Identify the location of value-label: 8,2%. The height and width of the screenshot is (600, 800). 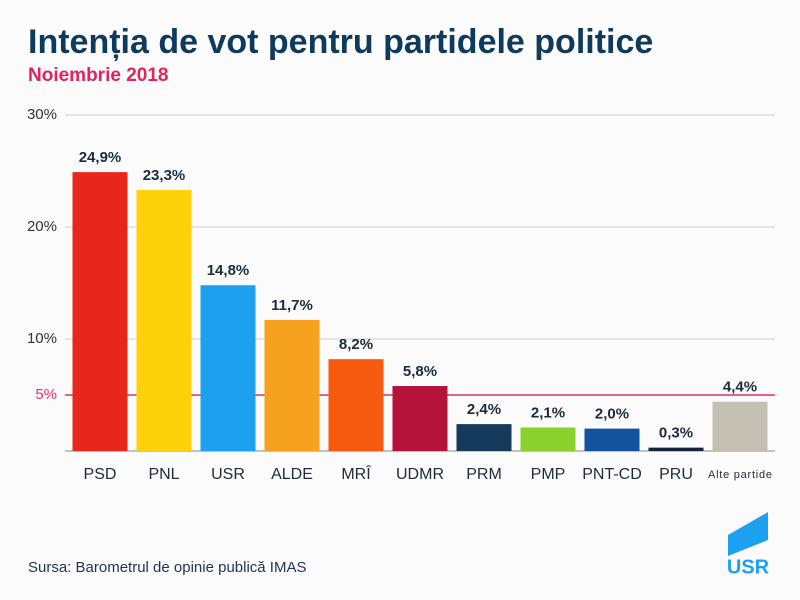
(356, 344).